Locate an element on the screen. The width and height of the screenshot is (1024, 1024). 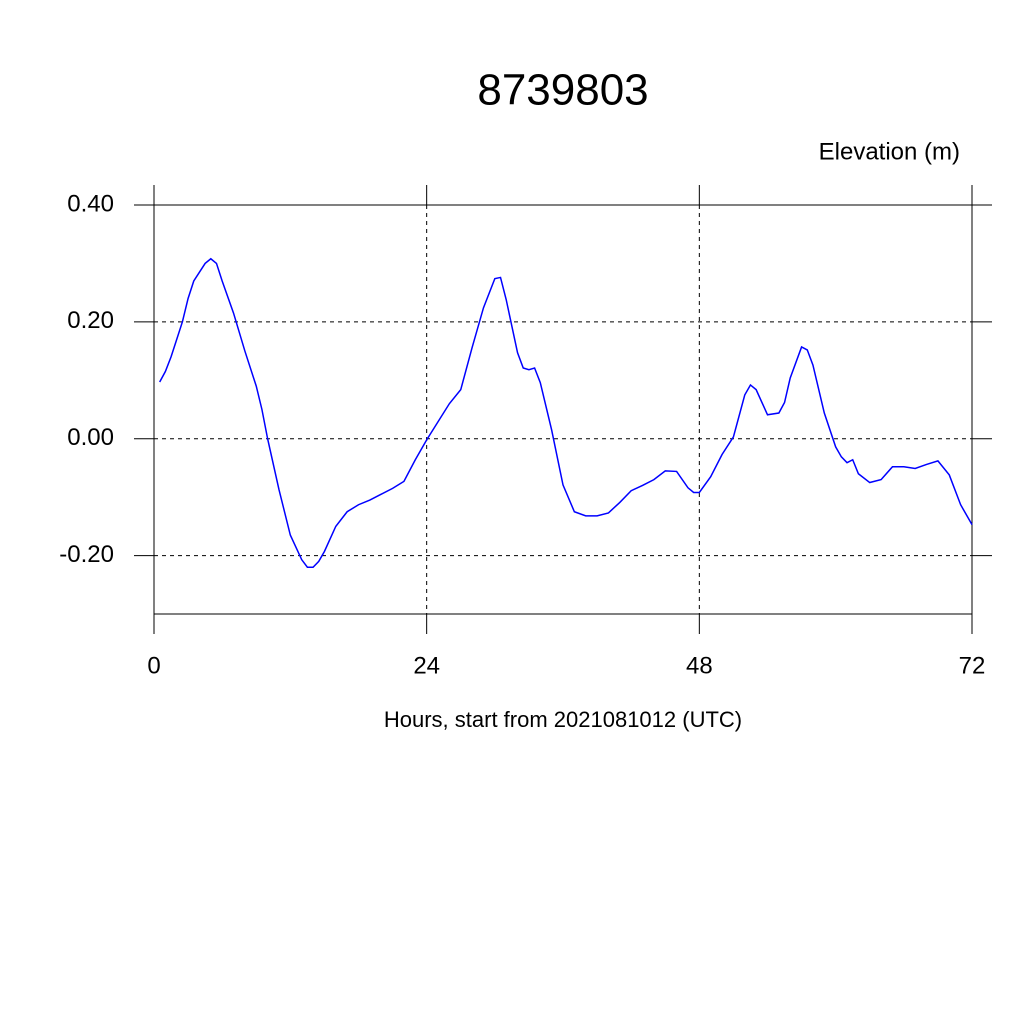
y-tick-label: 0.00 is located at coordinates (90, 437).